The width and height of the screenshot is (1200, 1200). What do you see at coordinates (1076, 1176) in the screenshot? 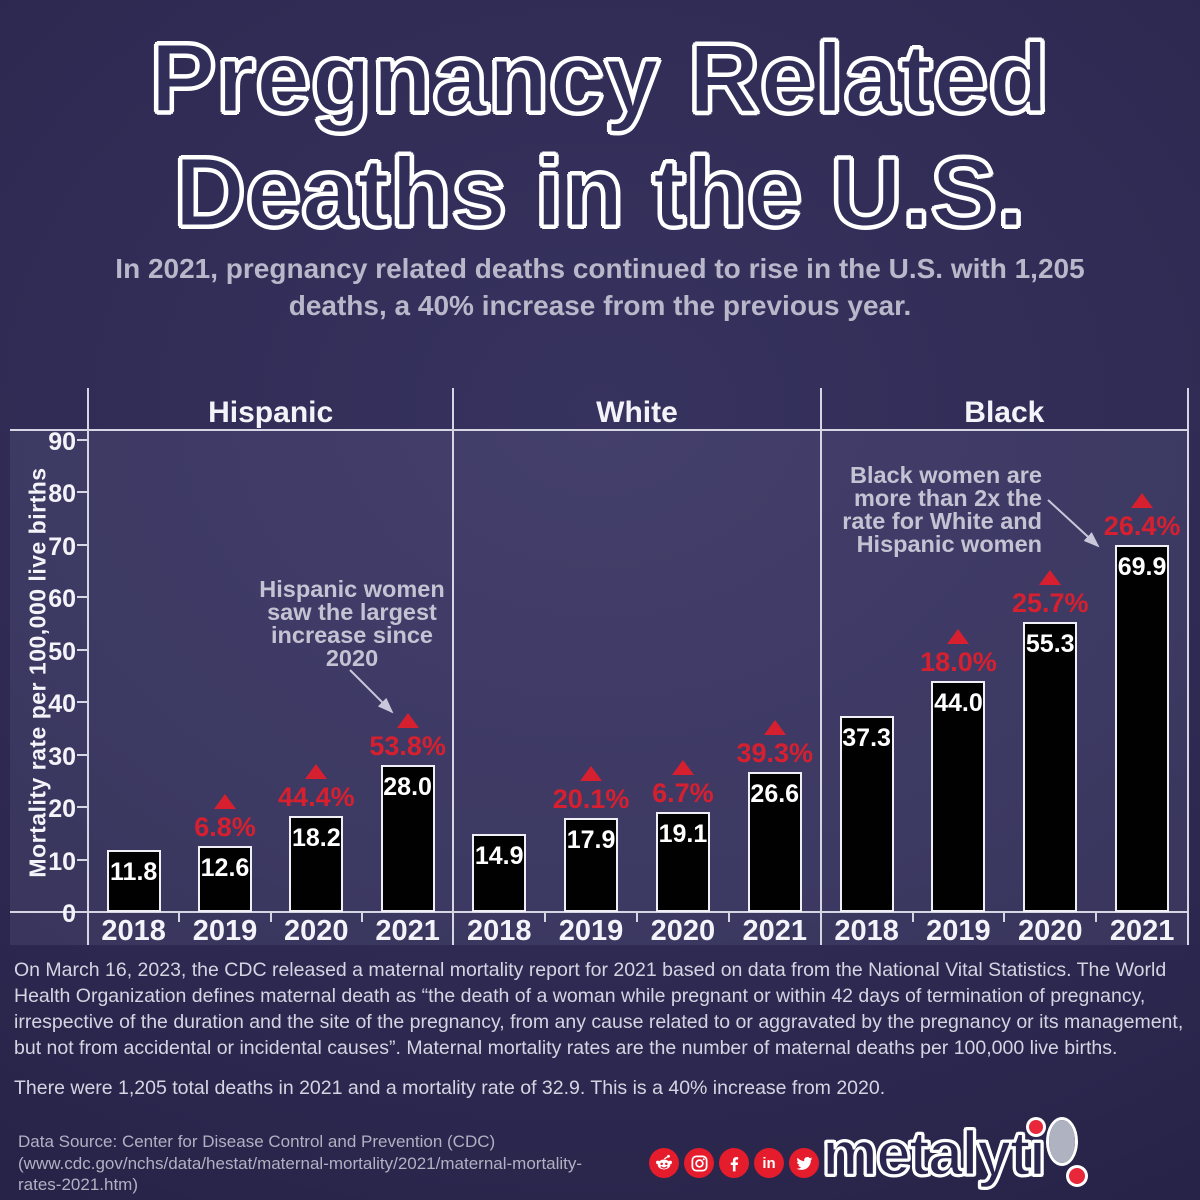
I see `logo-q-dot` at bounding box center [1076, 1176].